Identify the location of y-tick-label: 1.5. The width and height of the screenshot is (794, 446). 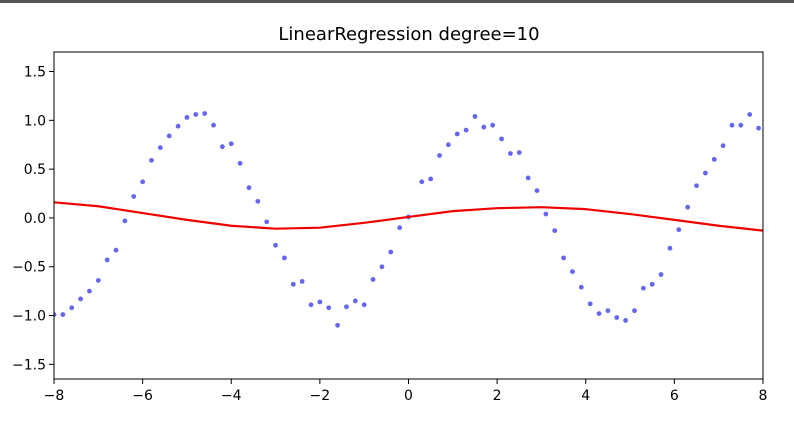
(35, 73).